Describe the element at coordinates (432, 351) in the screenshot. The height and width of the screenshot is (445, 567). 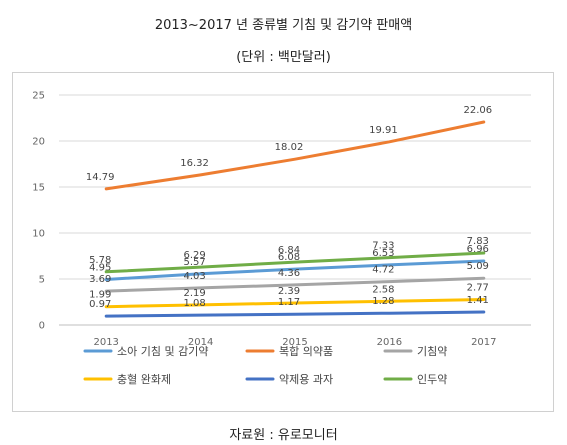
I see `legend-label: 기침약` at that location.